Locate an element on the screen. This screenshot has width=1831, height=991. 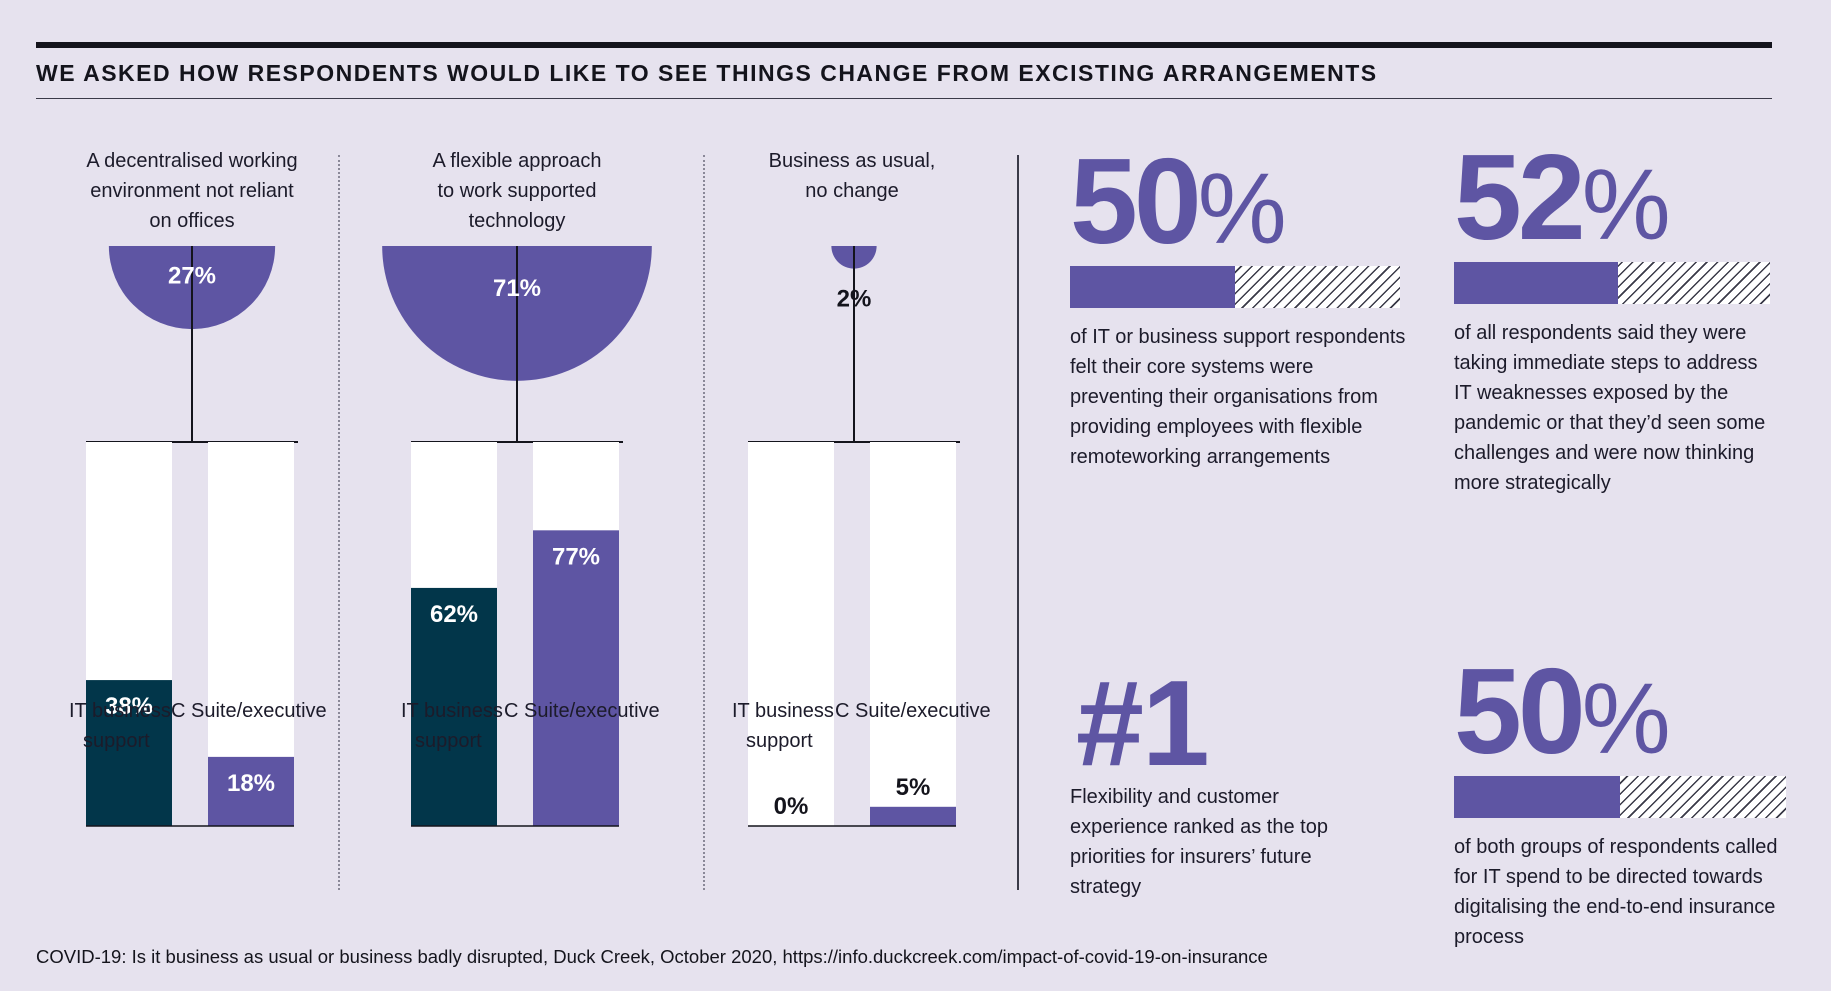
bar-value-label: 62% is located at coordinates (454, 614).